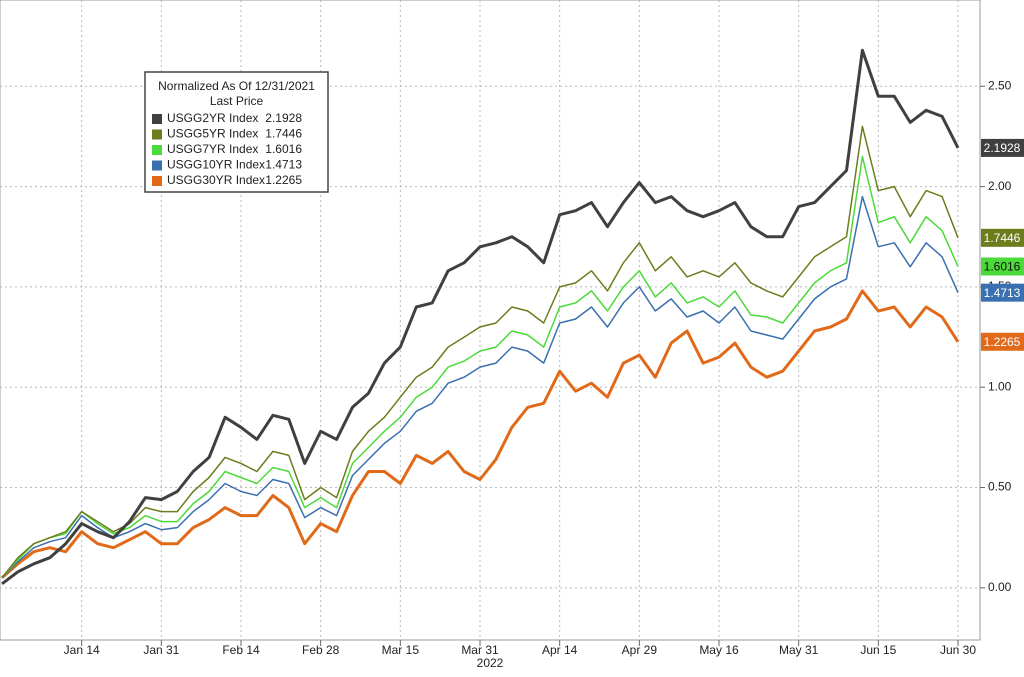 Image resolution: width=1024 pixels, height=677 pixels. I want to click on legend-label: USGG7YR Index, so click(212, 149).